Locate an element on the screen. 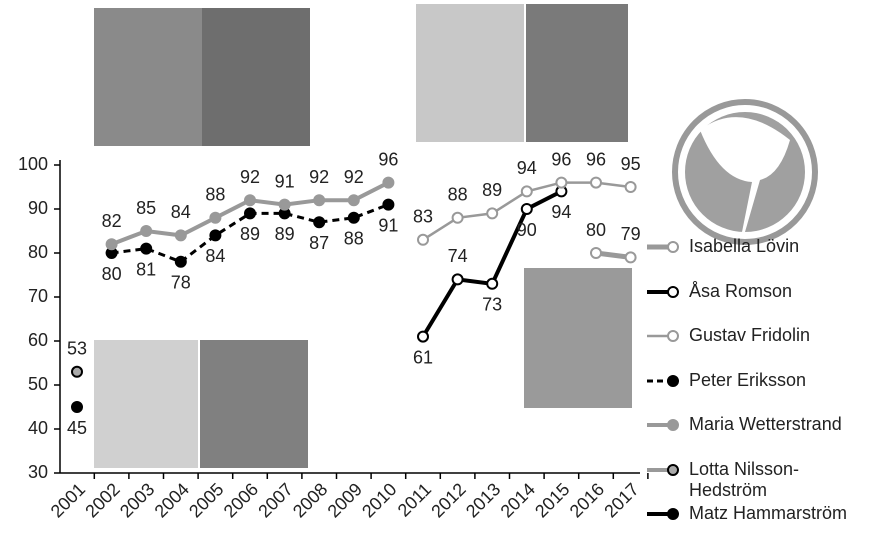  x-tick-label: 2002 is located at coordinates (102, 500).